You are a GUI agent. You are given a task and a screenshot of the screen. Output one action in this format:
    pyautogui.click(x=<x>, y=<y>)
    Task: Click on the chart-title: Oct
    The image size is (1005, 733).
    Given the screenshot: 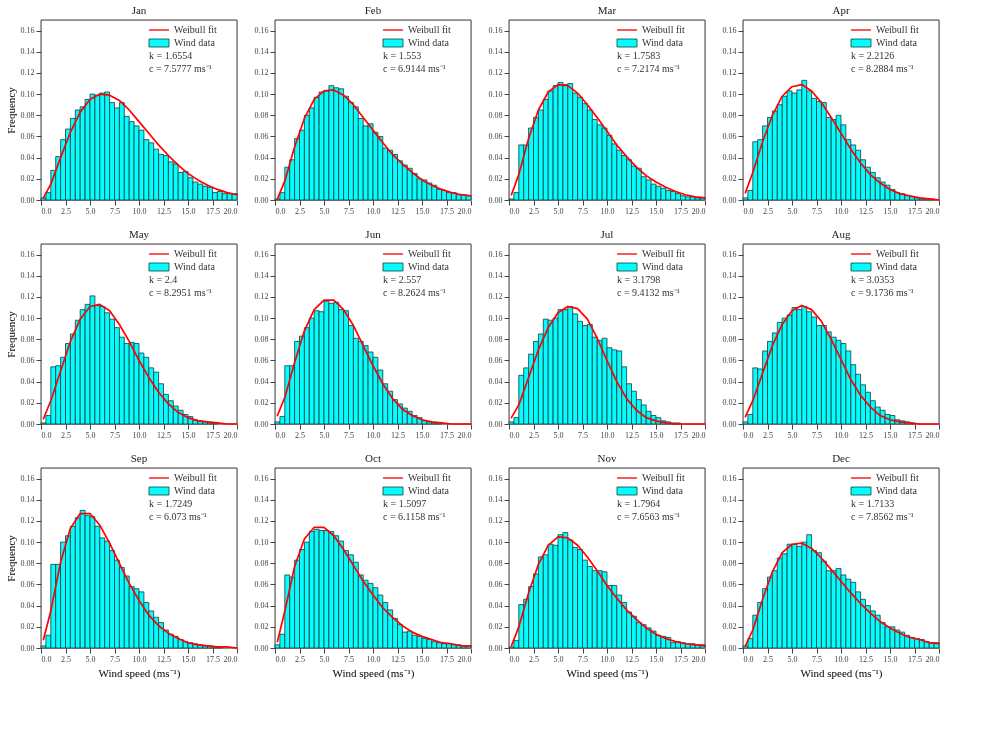 What is the action you would take?
    pyautogui.click(x=373, y=457)
    